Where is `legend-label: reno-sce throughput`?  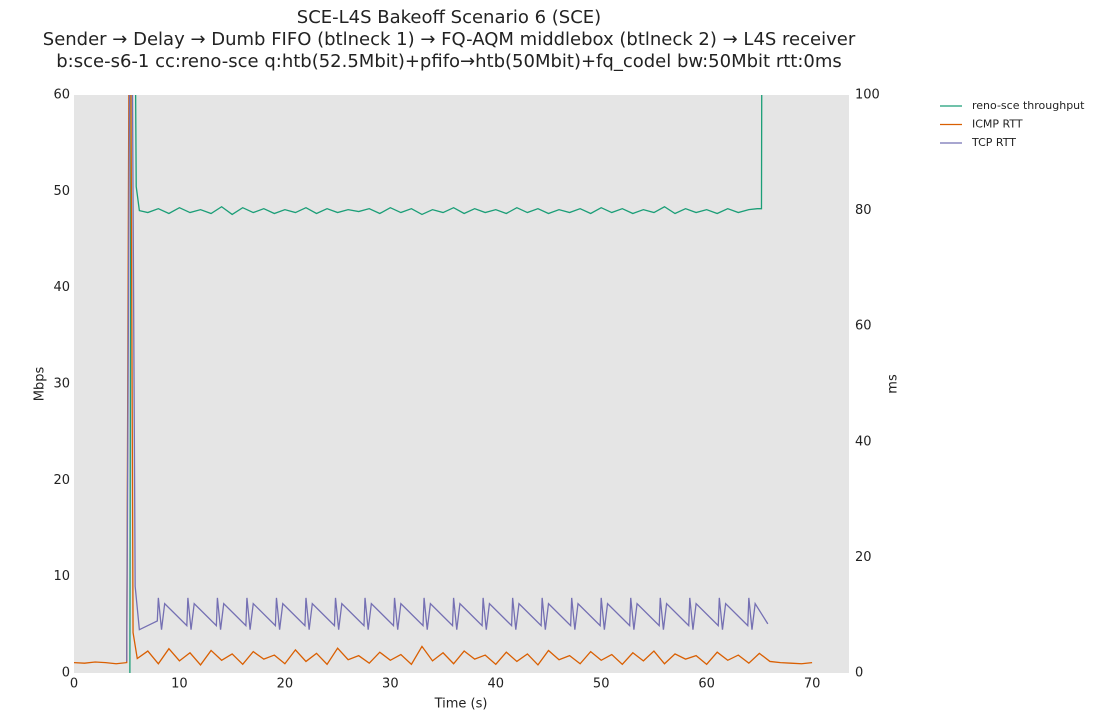
legend-label: reno-sce throughput is located at coordinates (1028, 105).